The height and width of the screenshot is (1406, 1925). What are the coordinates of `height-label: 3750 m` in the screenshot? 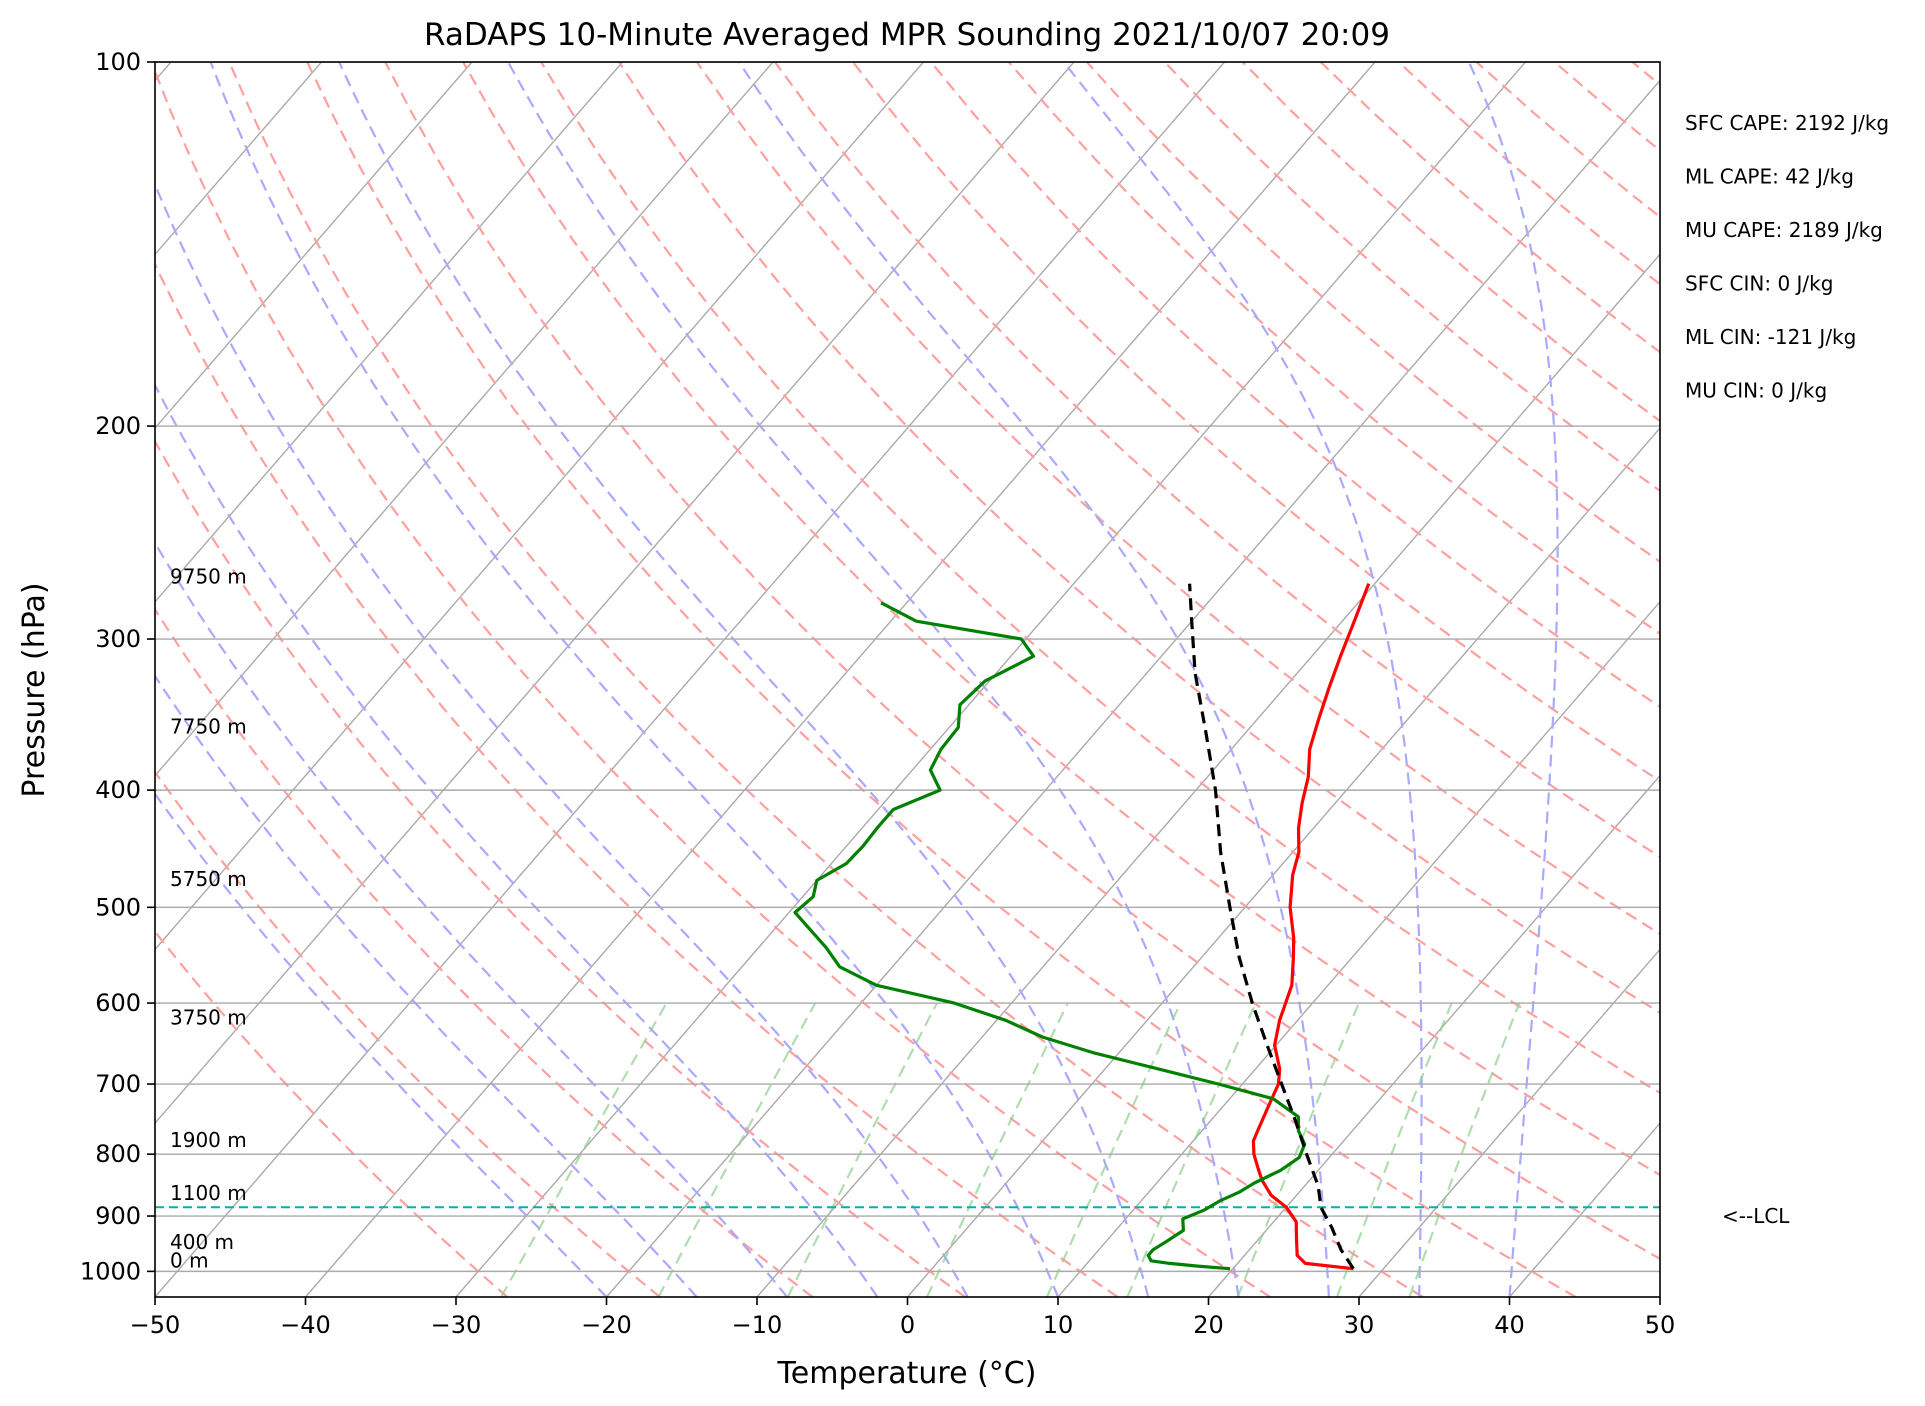 It's located at (208, 1018).